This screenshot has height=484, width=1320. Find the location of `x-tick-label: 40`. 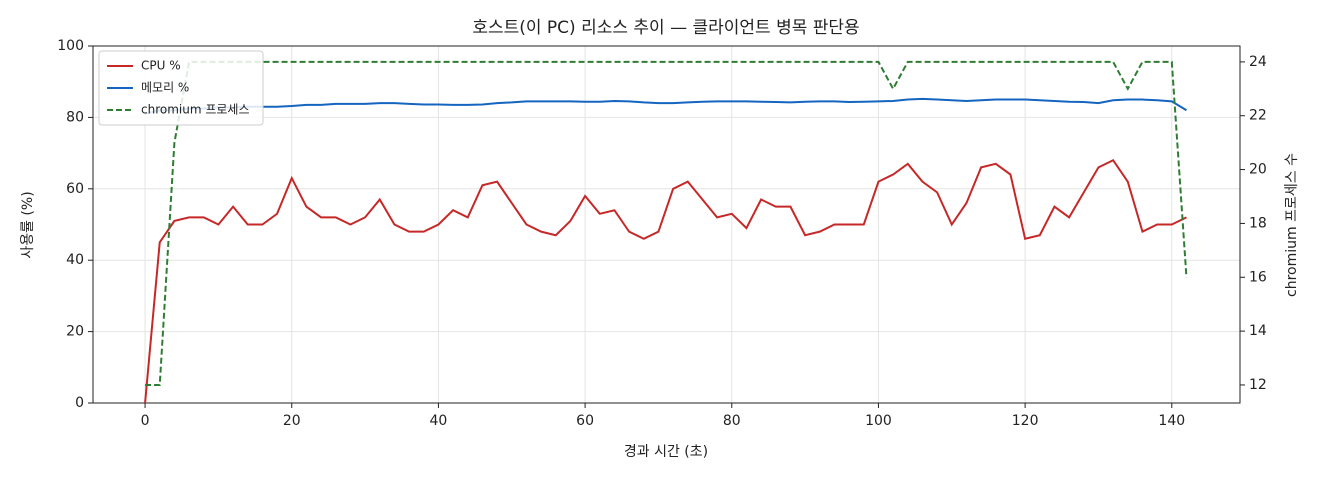

x-tick-label: 40 is located at coordinates (439, 421).